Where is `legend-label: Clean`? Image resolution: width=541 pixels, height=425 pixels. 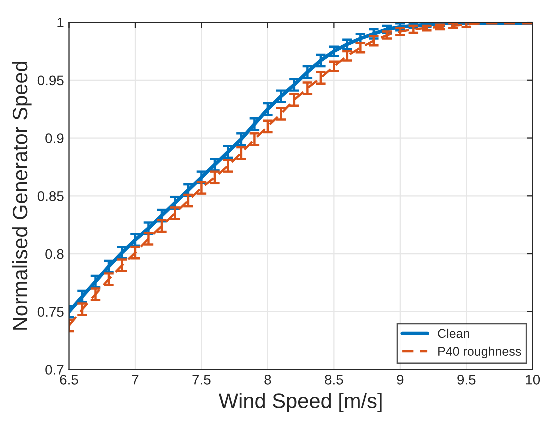
legend-label: Clean is located at coordinates (454, 333).